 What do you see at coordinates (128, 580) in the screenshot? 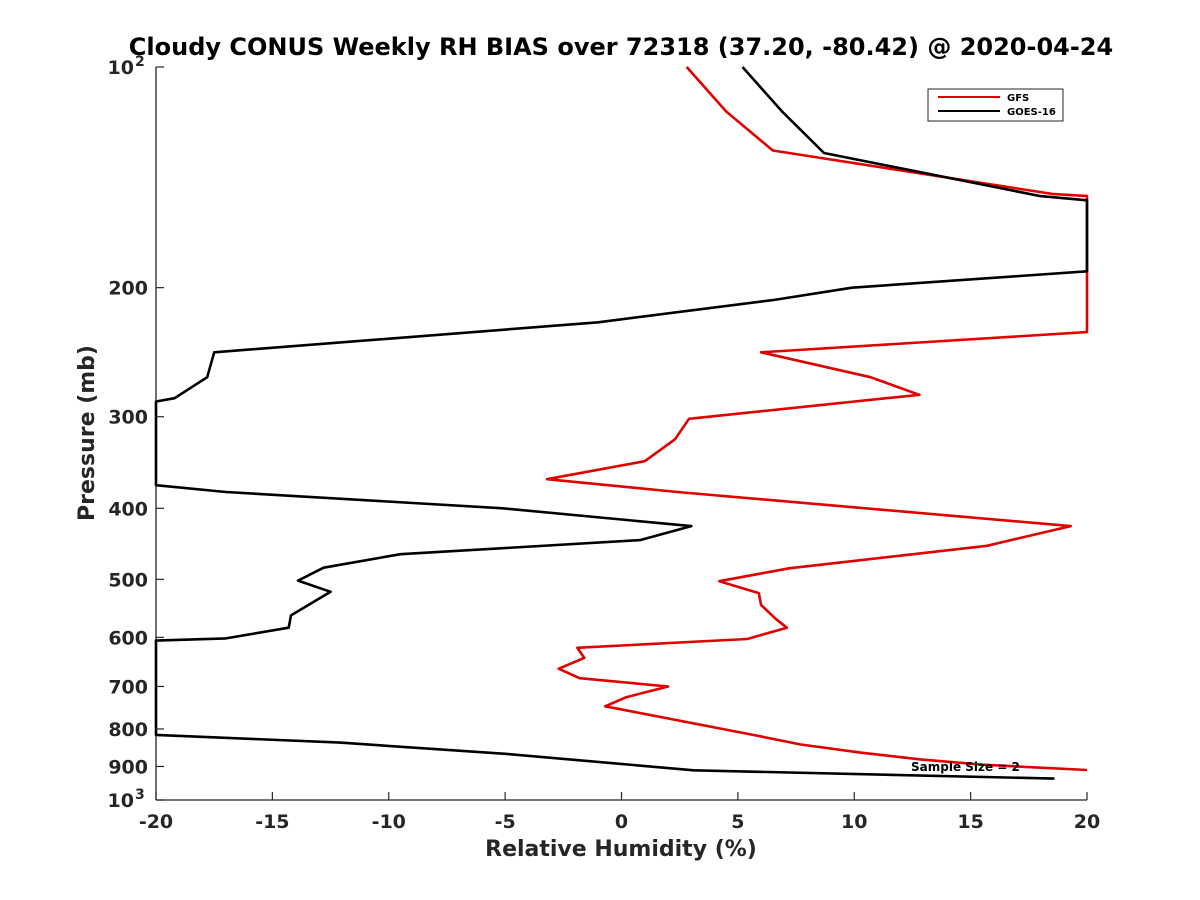
I see `y-tick-label: 500` at bounding box center [128, 580].